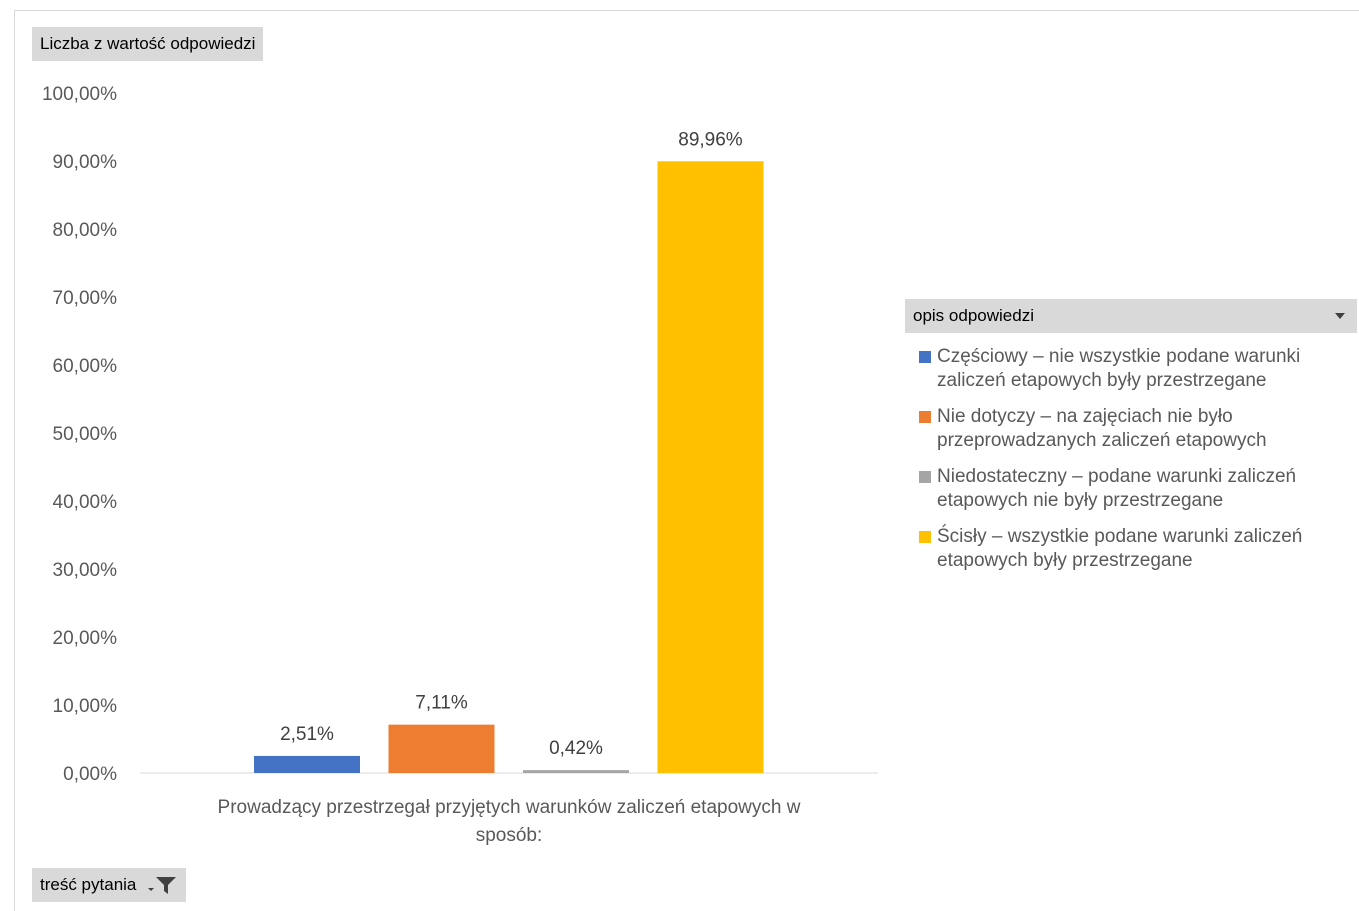  Describe the element at coordinates (1102, 380) in the screenshot. I see `legend-item-text: zaliczeń etapowych były przestrzegane` at that location.